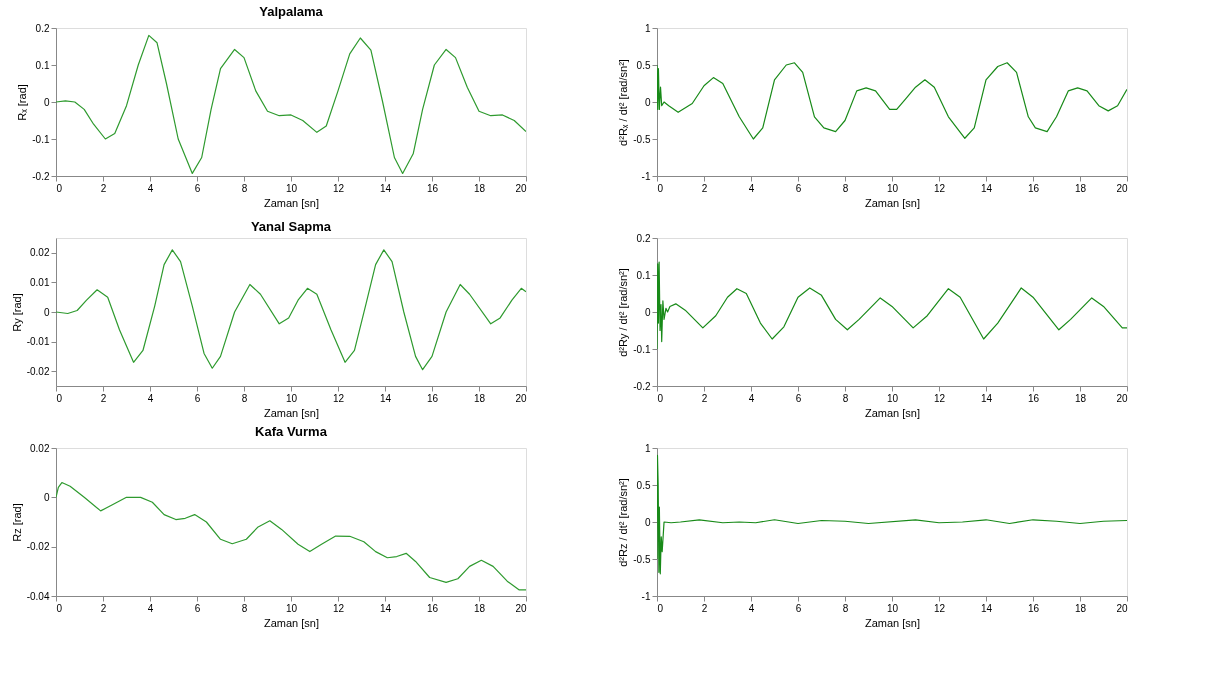 The height and width of the screenshot is (686, 1216). I want to click on y-axis-title: Rz [rad], so click(16, 522).